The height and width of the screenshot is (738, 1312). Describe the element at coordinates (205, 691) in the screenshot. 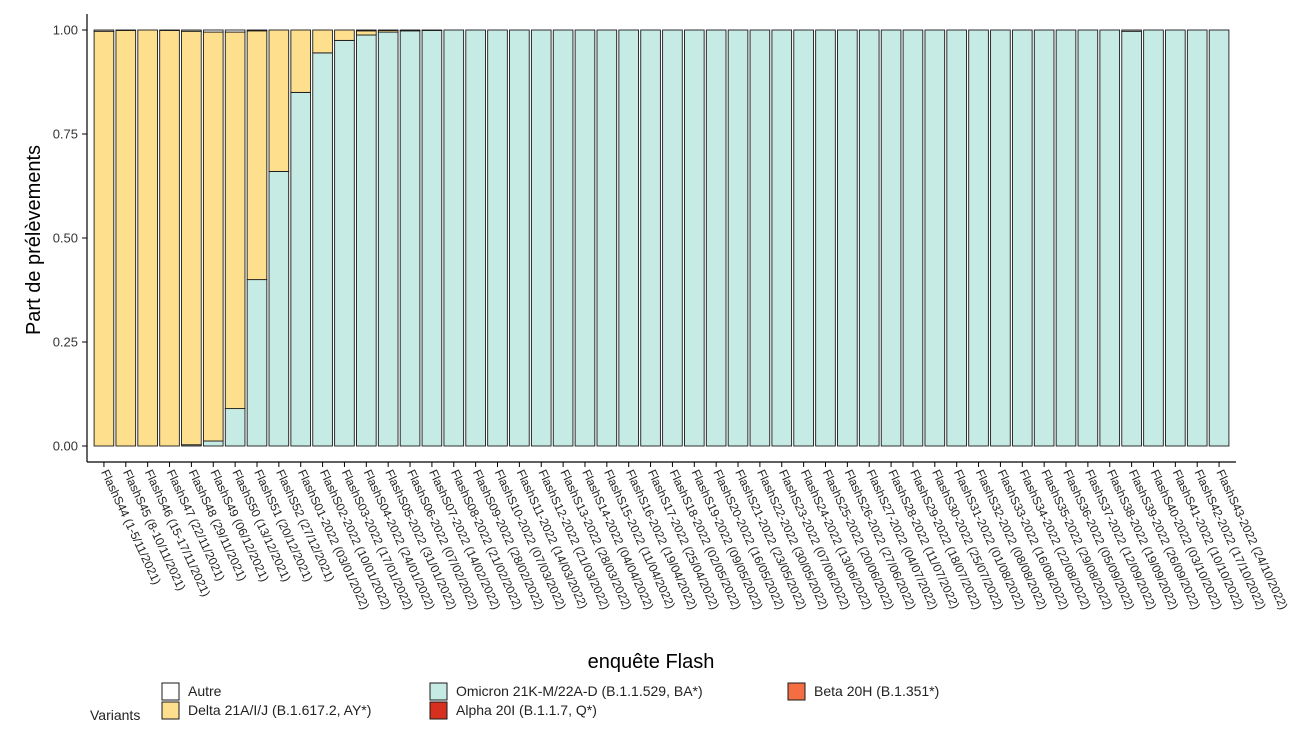

I see `legend-label-0: Autre` at that location.